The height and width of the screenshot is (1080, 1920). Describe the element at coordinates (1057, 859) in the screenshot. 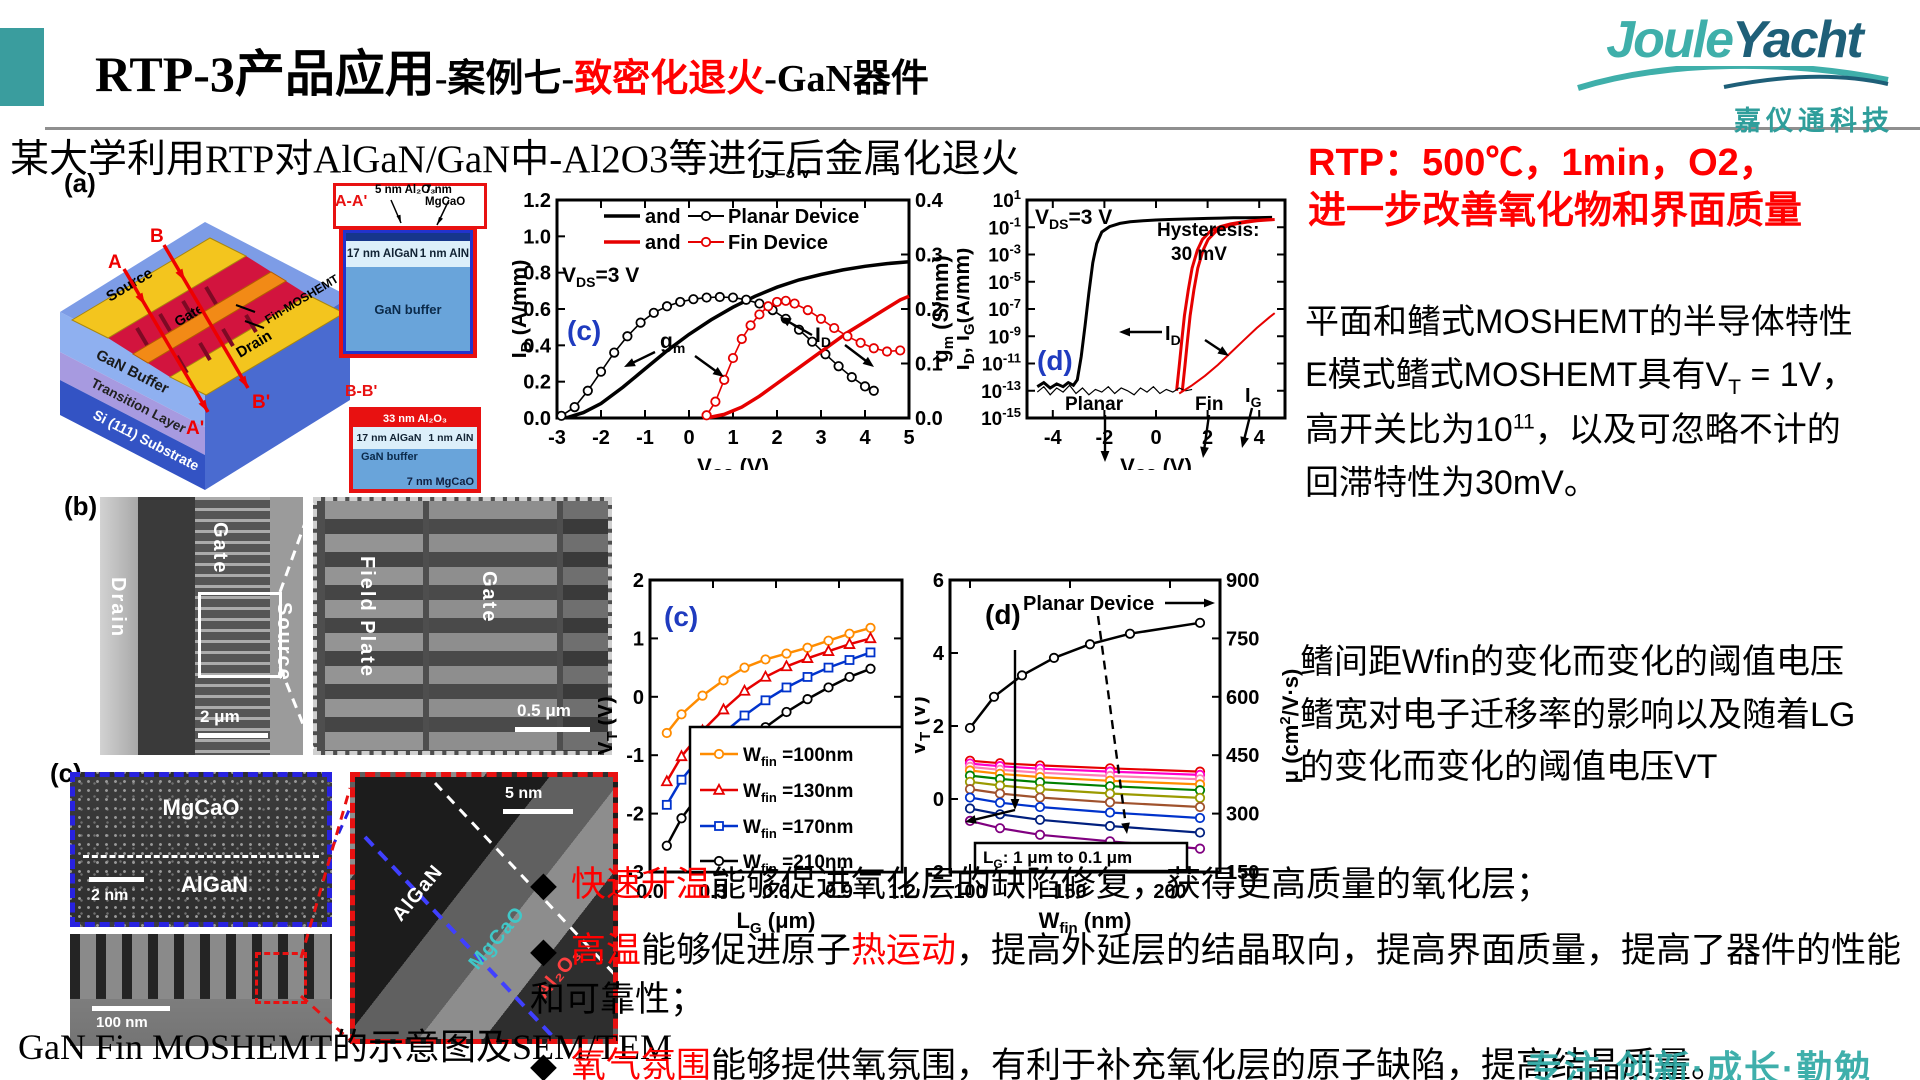

I see `svg-text: LG: 1 μm to 0.1 μm` at that location.